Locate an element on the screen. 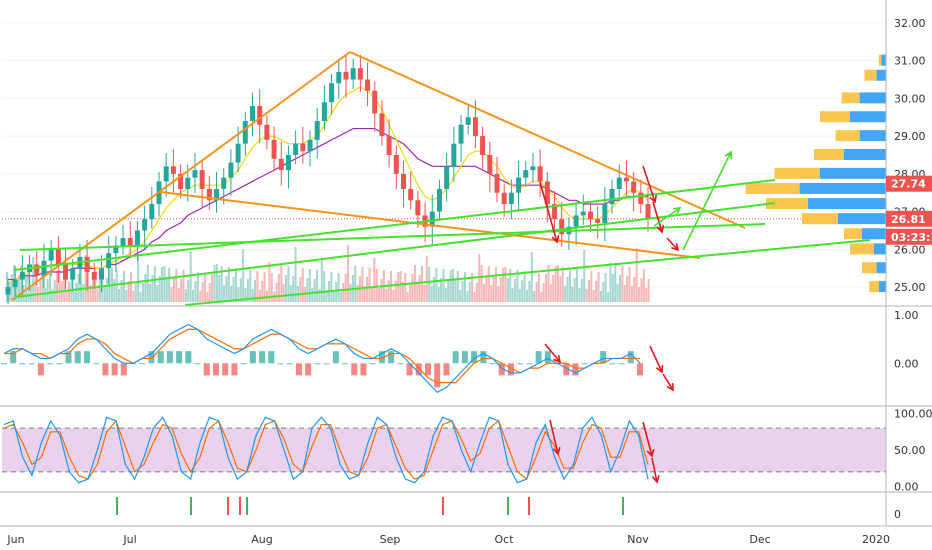  stochastic-tick-label: 100.00 is located at coordinates (913, 414).